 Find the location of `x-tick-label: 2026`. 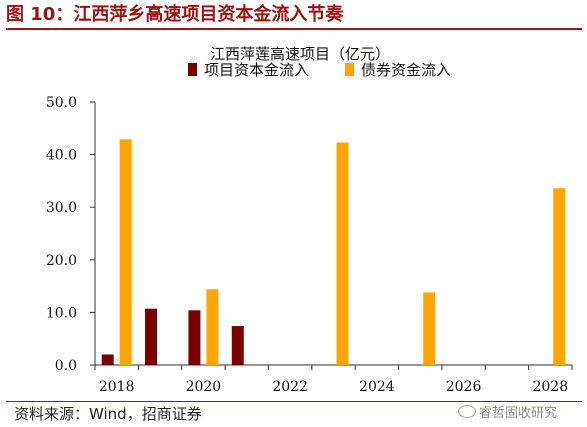

x-tick-label: 2026 is located at coordinates (464, 387).